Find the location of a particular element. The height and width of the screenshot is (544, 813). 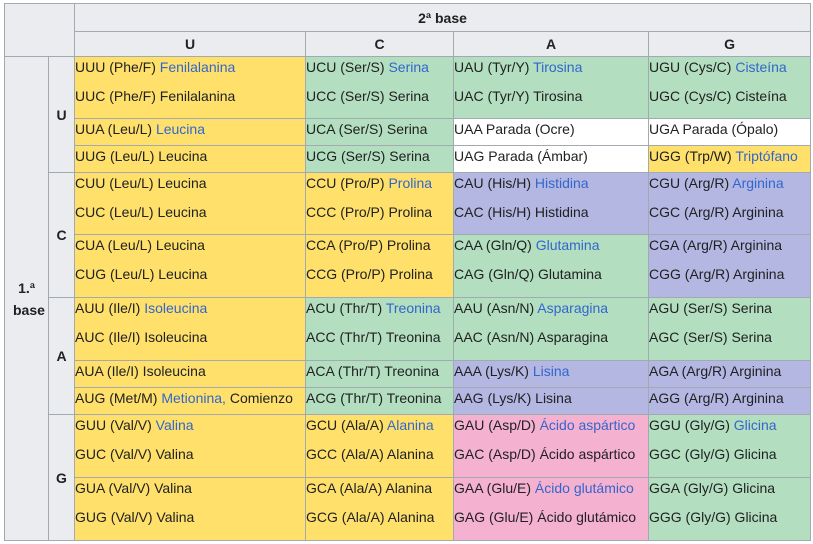

amino-acid-link: Arginina is located at coordinates (758, 183).